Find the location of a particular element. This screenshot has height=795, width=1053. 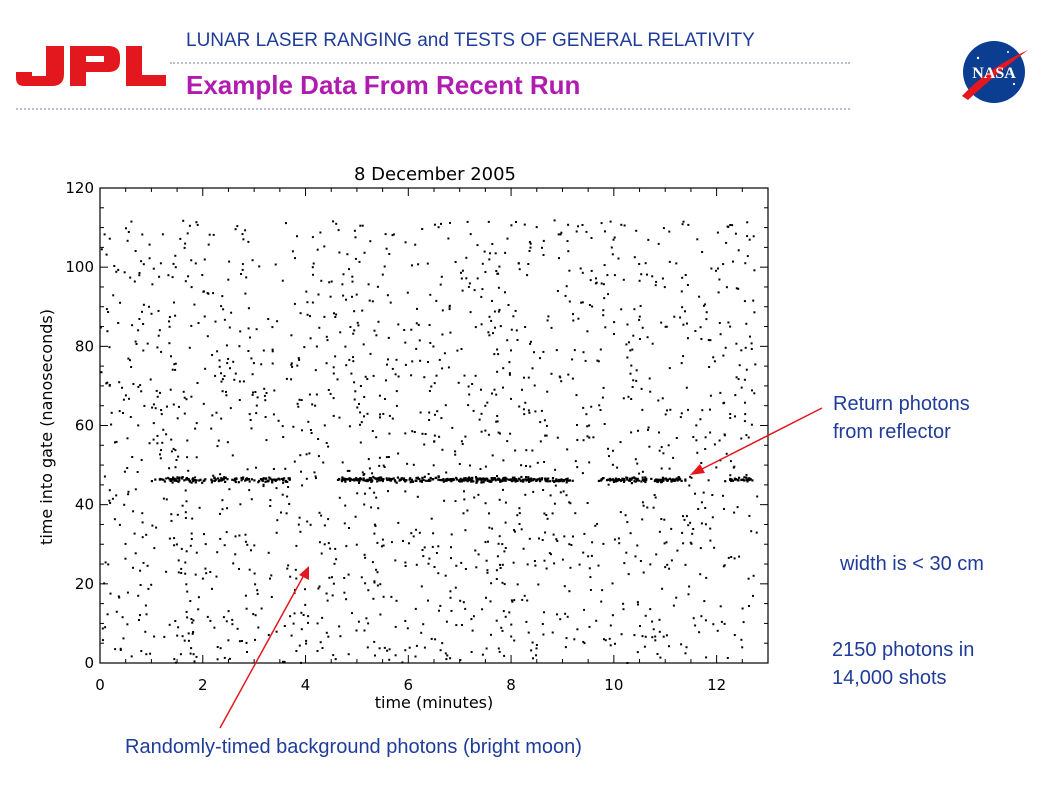

y-tick-label: 120 is located at coordinates (79, 188).